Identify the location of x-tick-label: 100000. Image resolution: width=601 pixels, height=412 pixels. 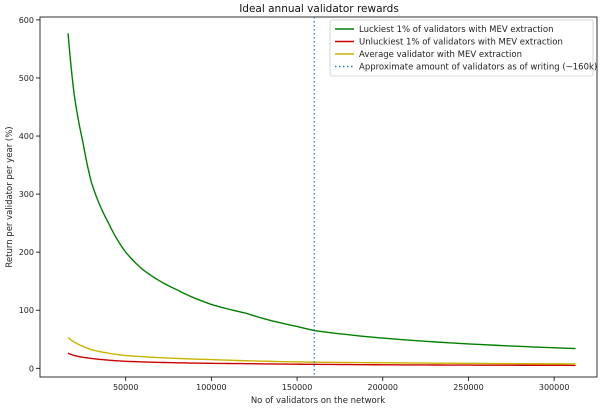
(211, 387).